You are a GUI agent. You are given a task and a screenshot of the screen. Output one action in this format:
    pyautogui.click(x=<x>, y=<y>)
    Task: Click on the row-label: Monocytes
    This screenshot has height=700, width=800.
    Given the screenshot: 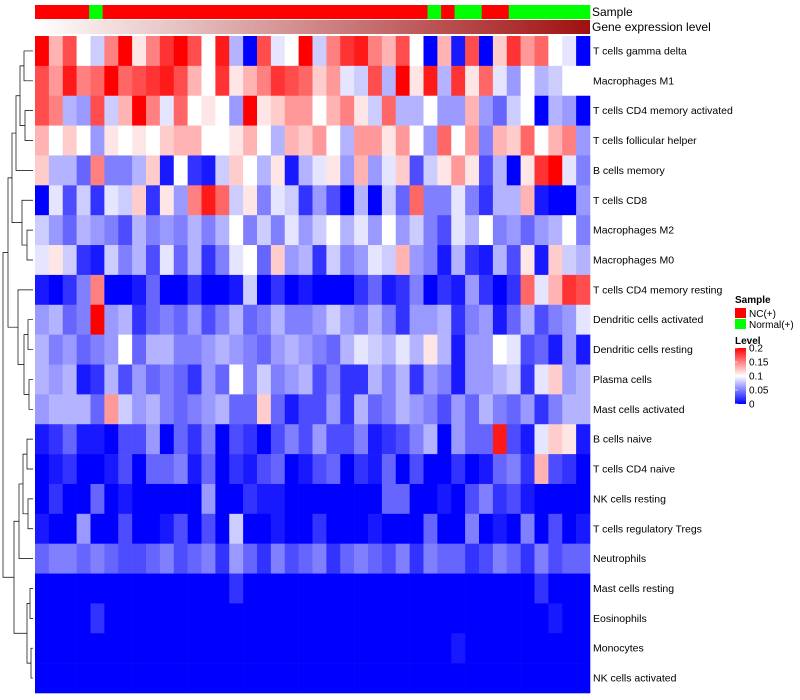 What is the action you would take?
    pyautogui.click(x=618, y=649)
    